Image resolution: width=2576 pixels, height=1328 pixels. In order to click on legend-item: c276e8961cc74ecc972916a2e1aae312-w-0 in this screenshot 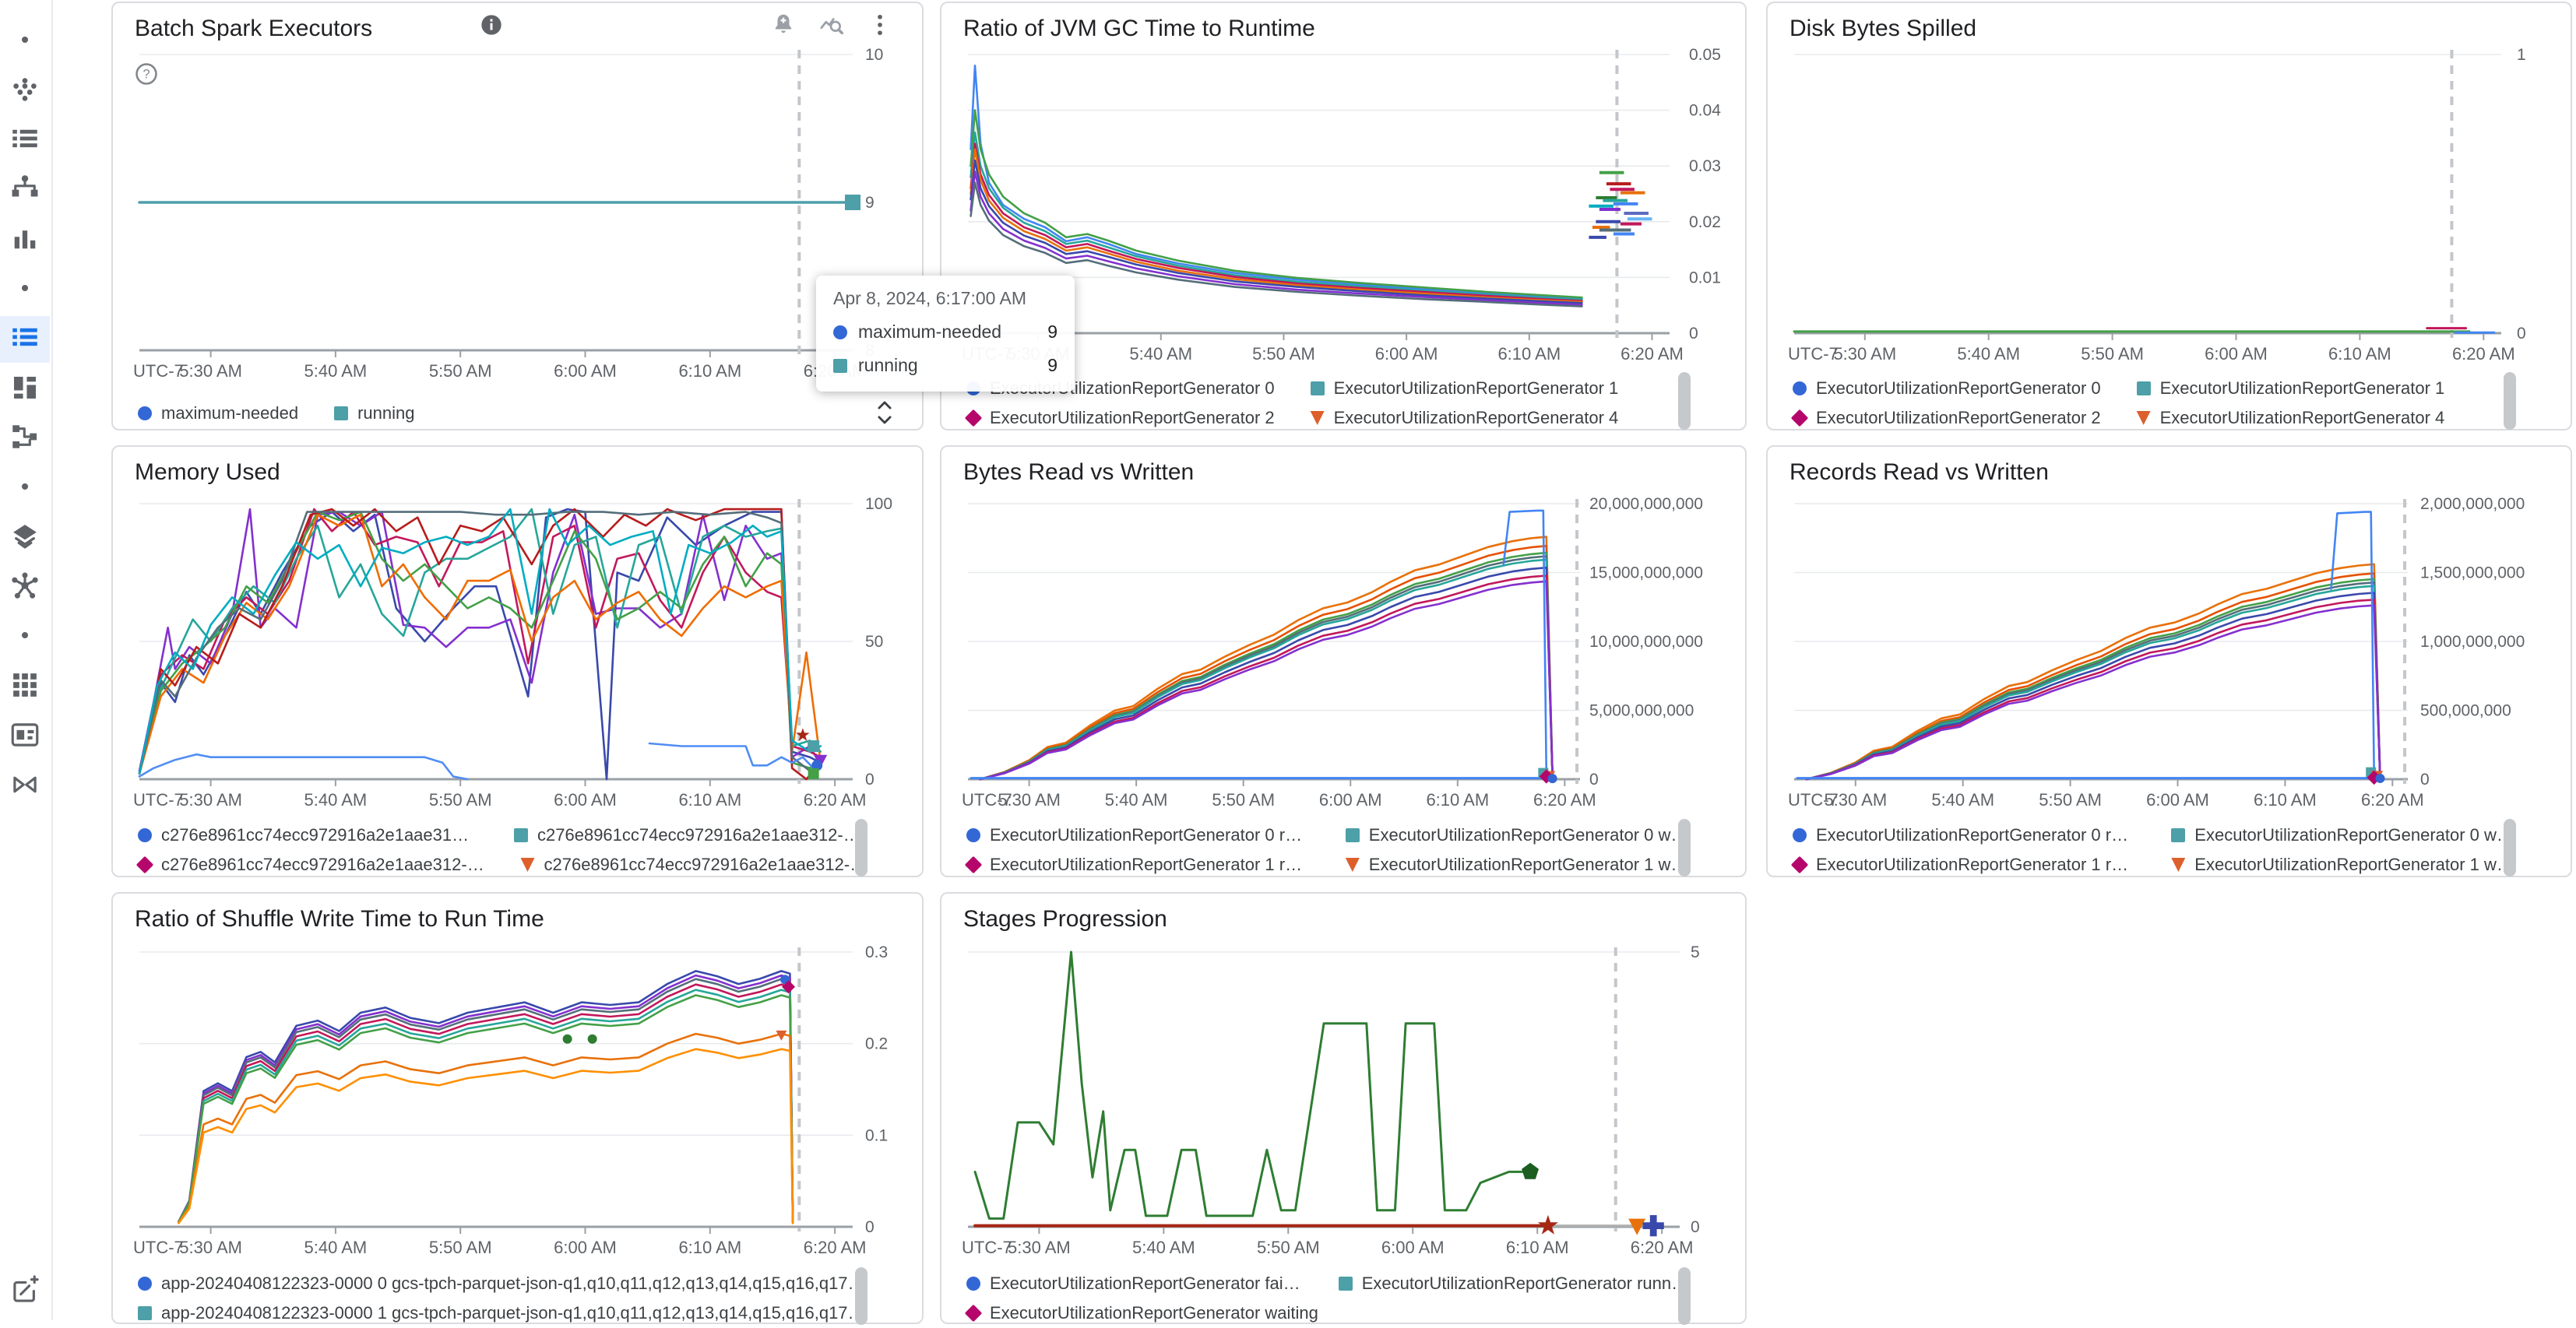, I will do `click(690, 835)`.